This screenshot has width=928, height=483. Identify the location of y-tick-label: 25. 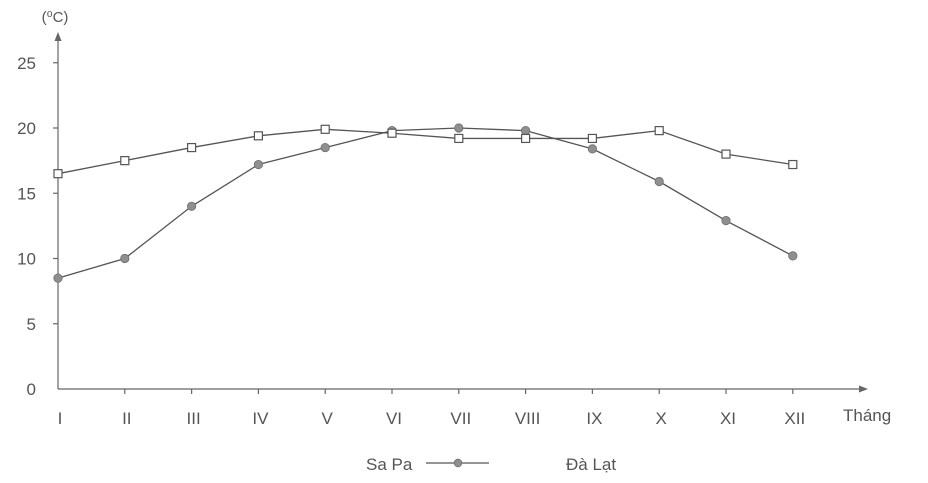
(26, 63).